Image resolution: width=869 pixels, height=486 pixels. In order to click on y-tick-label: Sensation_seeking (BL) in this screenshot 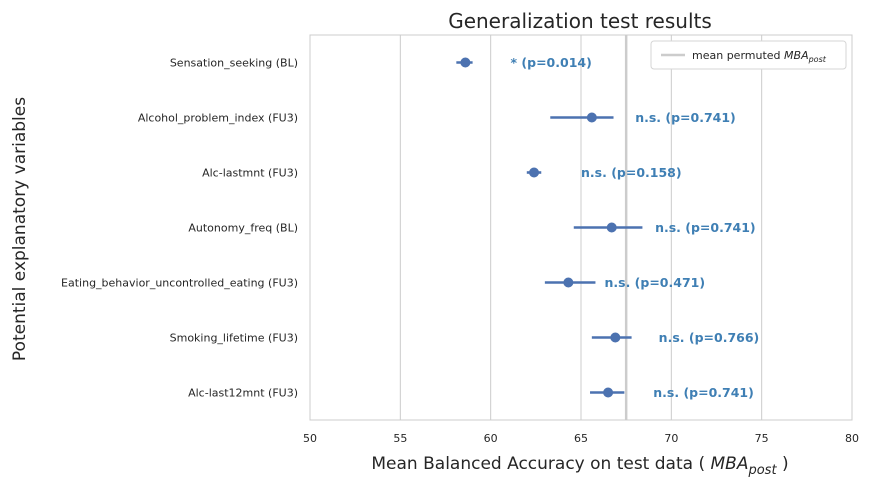, I will do `click(234, 63)`.